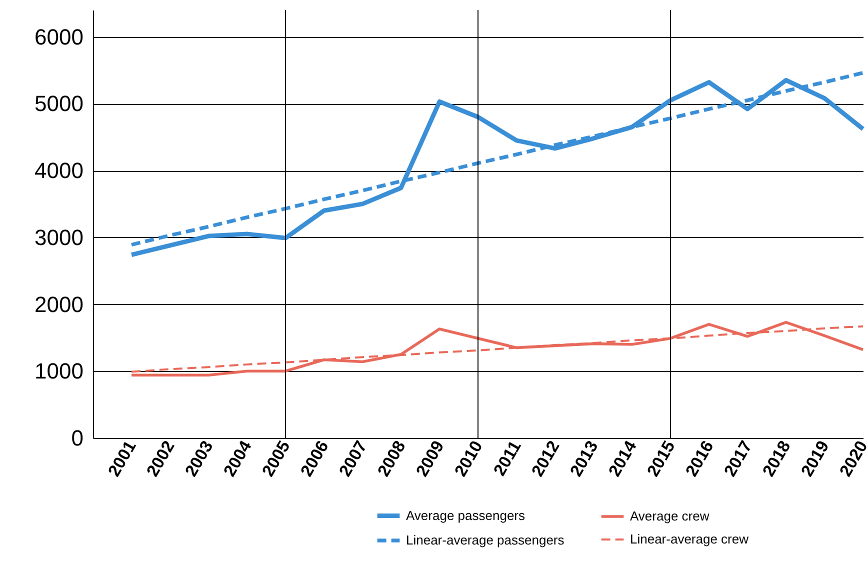 Image resolution: width=868 pixels, height=566 pixels. What do you see at coordinates (59, 237) in the screenshot?
I see `y-tick-label: 3000` at bounding box center [59, 237].